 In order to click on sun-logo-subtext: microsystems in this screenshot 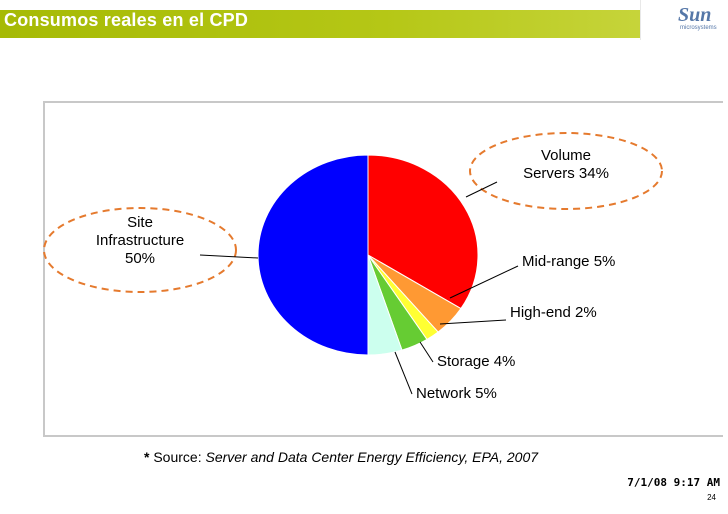, I will do `click(698, 28)`.